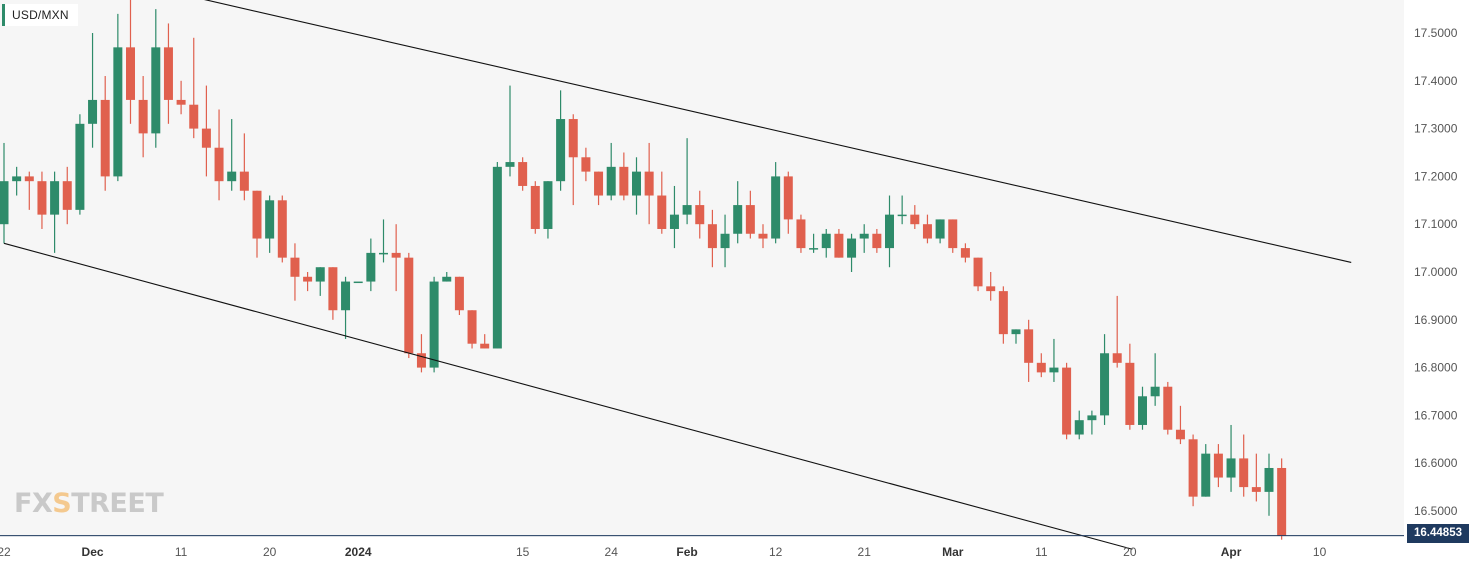  What do you see at coordinates (1320, 552) in the screenshot?
I see `x-tick-label: 10` at bounding box center [1320, 552].